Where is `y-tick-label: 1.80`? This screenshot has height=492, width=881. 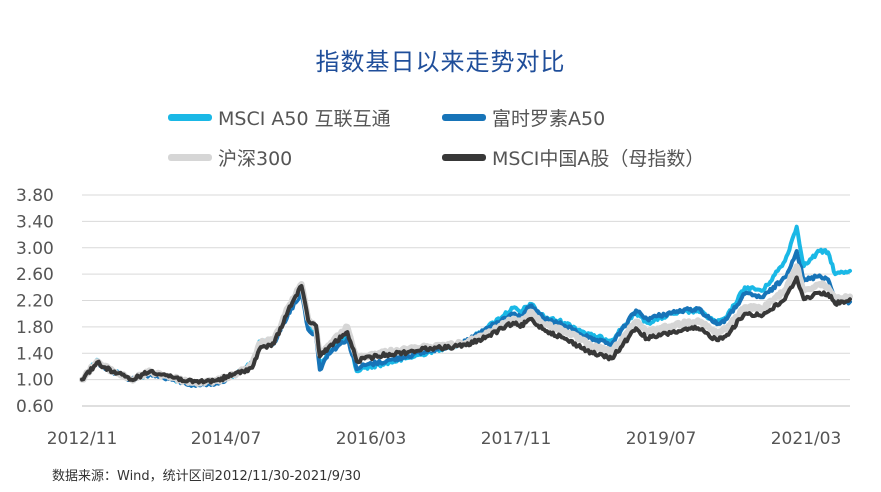
y-tick-label: 1.80 is located at coordinates (35, 328).